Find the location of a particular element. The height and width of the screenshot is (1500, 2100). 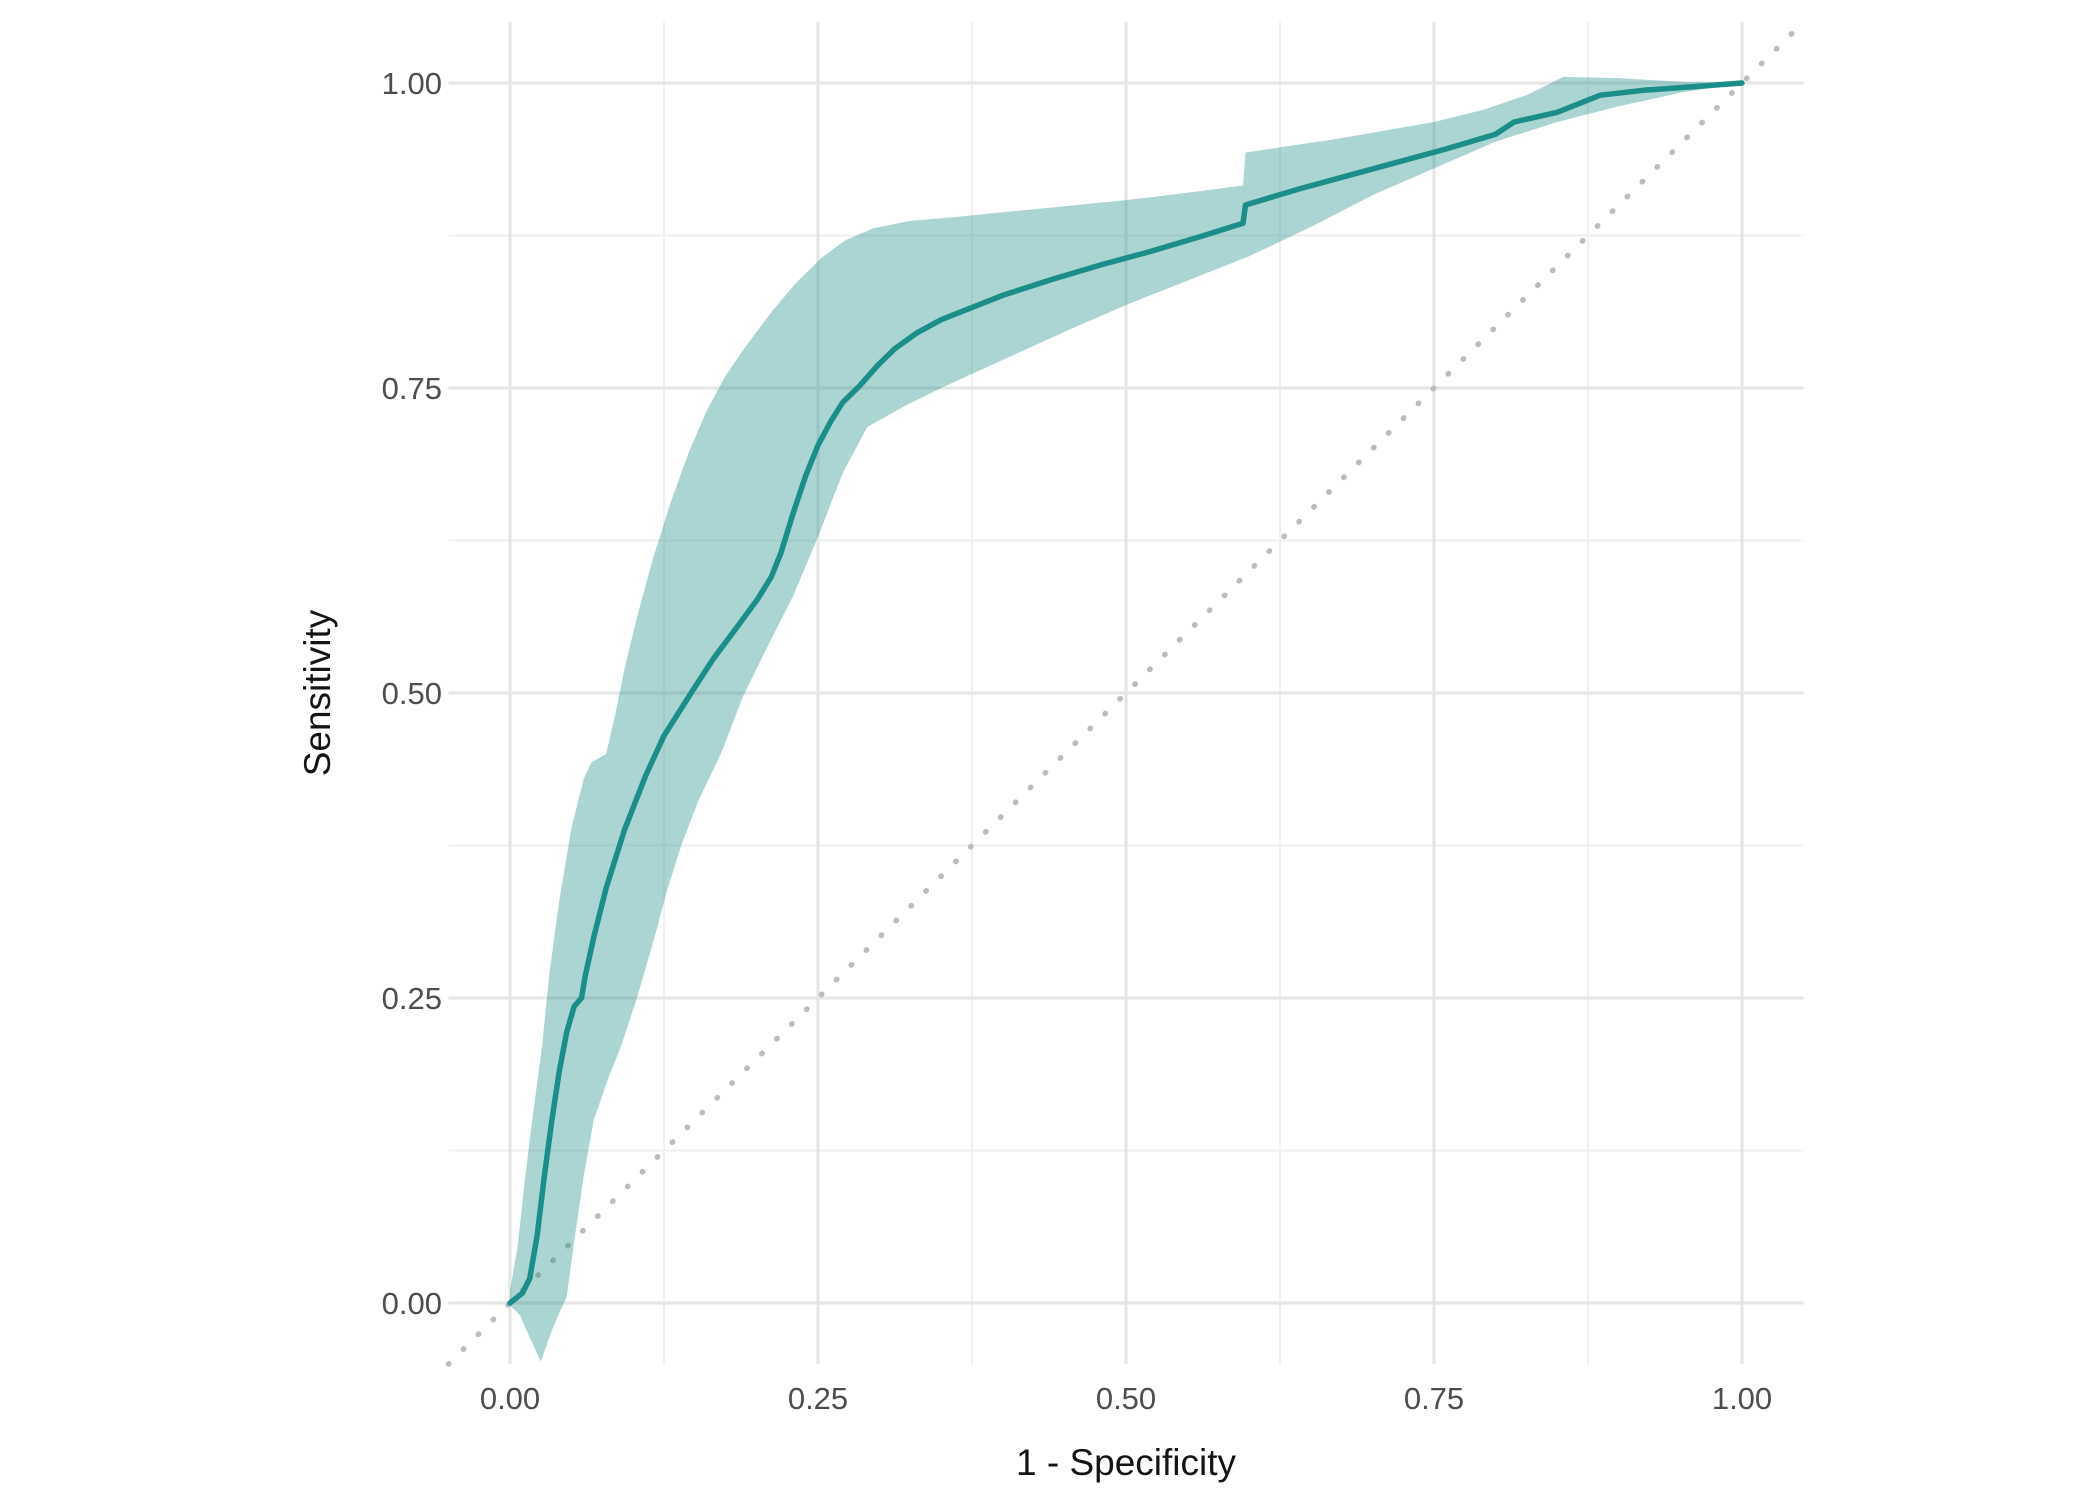

x-tick-label: 0.50 is located at coordinates (1126, 1398).